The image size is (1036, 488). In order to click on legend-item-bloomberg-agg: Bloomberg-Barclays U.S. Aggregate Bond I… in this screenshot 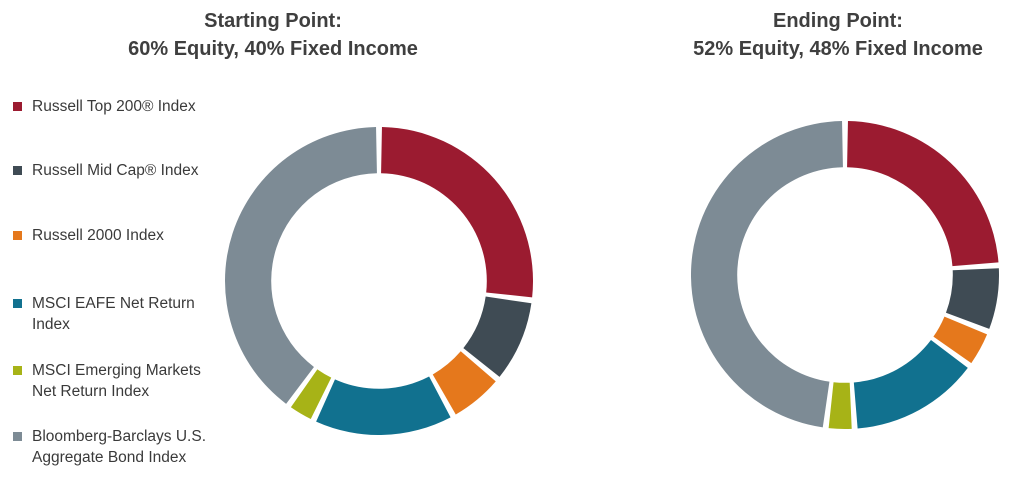, I will do `click(115, 447)`.